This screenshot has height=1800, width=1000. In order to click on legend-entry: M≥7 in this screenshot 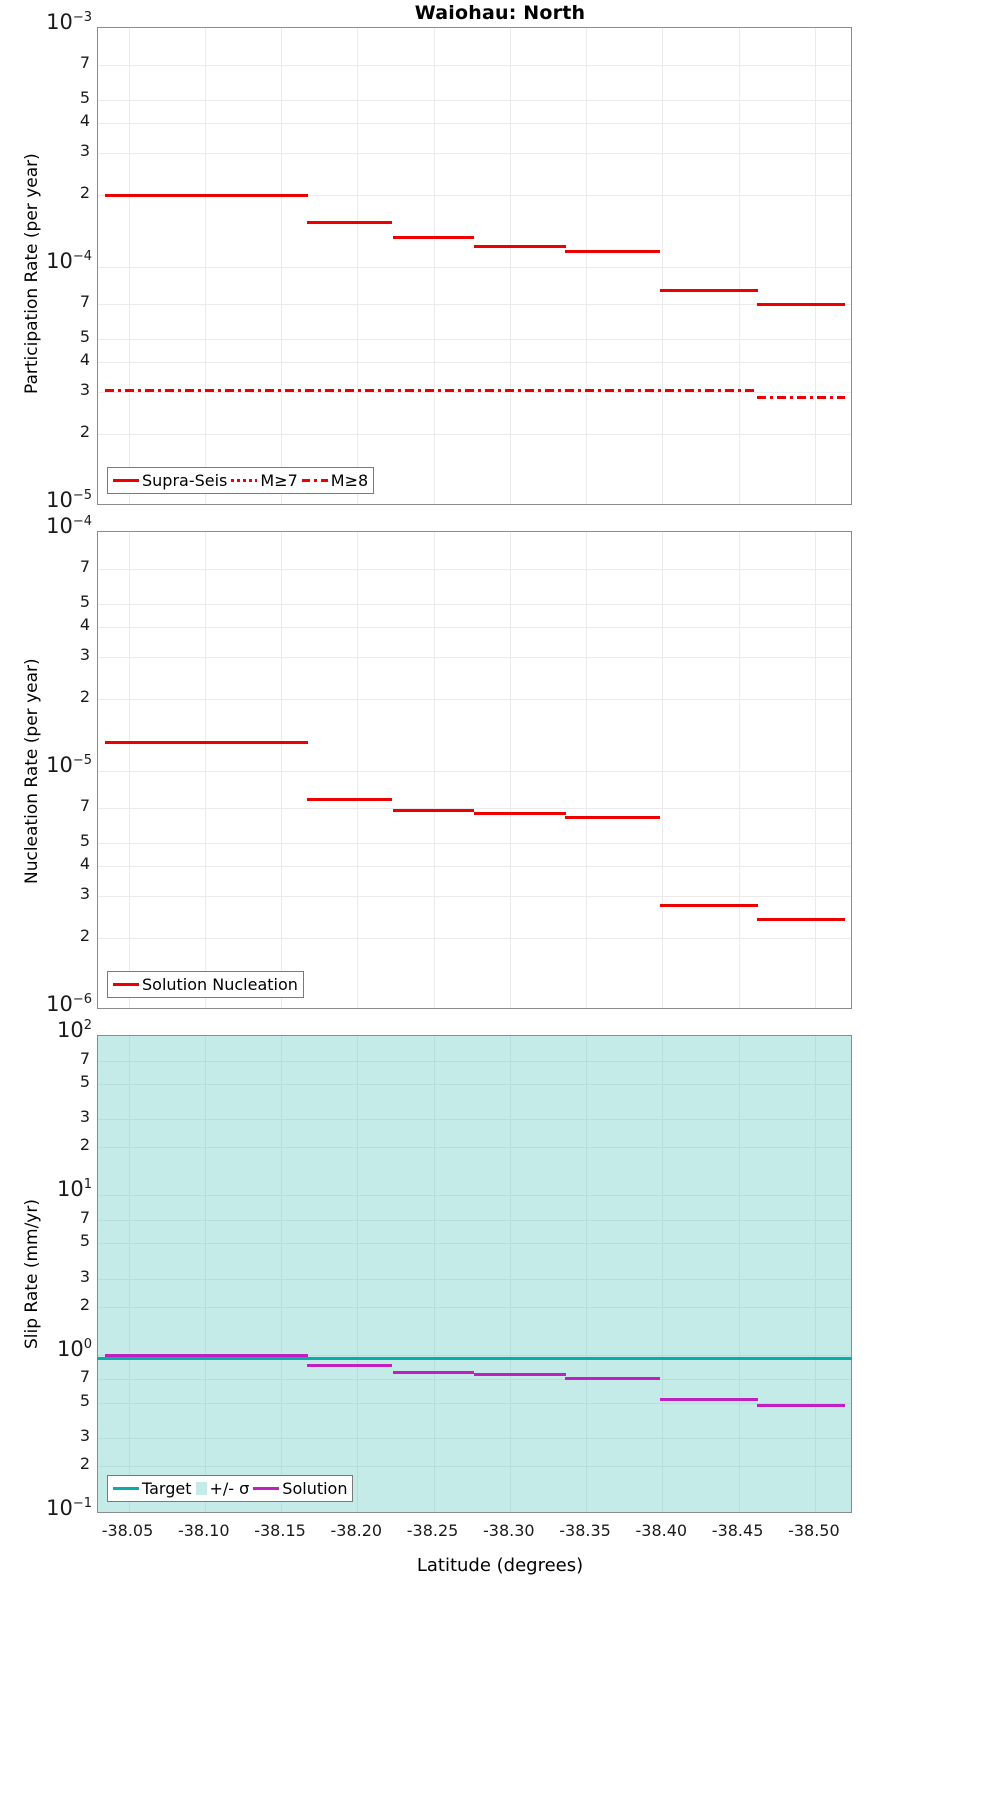, I will do `click(262, 480)`.